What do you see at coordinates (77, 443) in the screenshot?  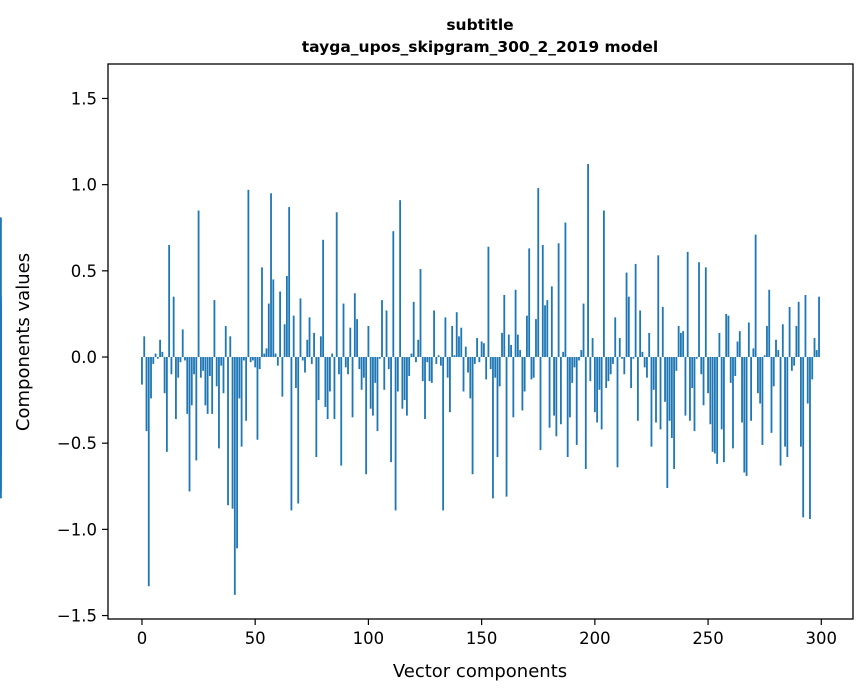 I see `y-tick-label: −0.5` at bounding box center [77, 443].